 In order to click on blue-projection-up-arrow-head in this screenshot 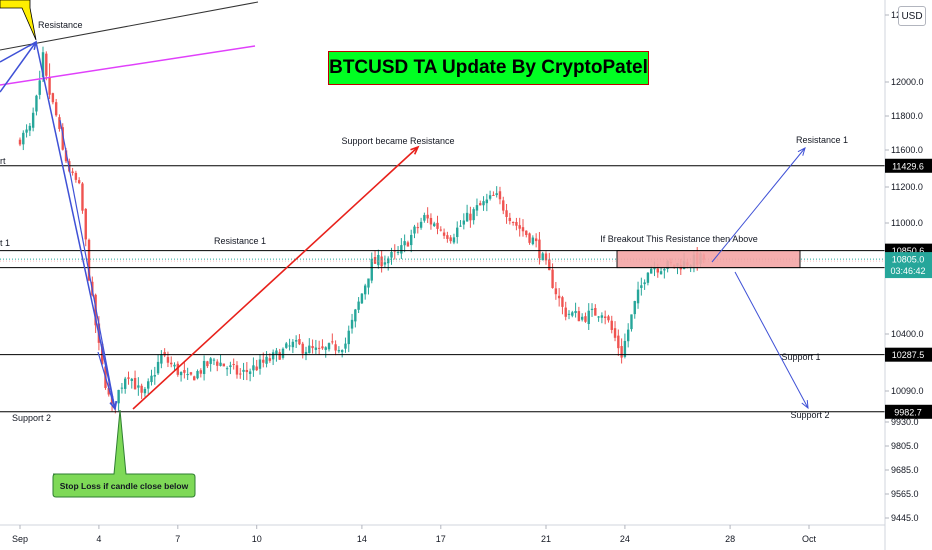, I will do `click(801, 151)`.